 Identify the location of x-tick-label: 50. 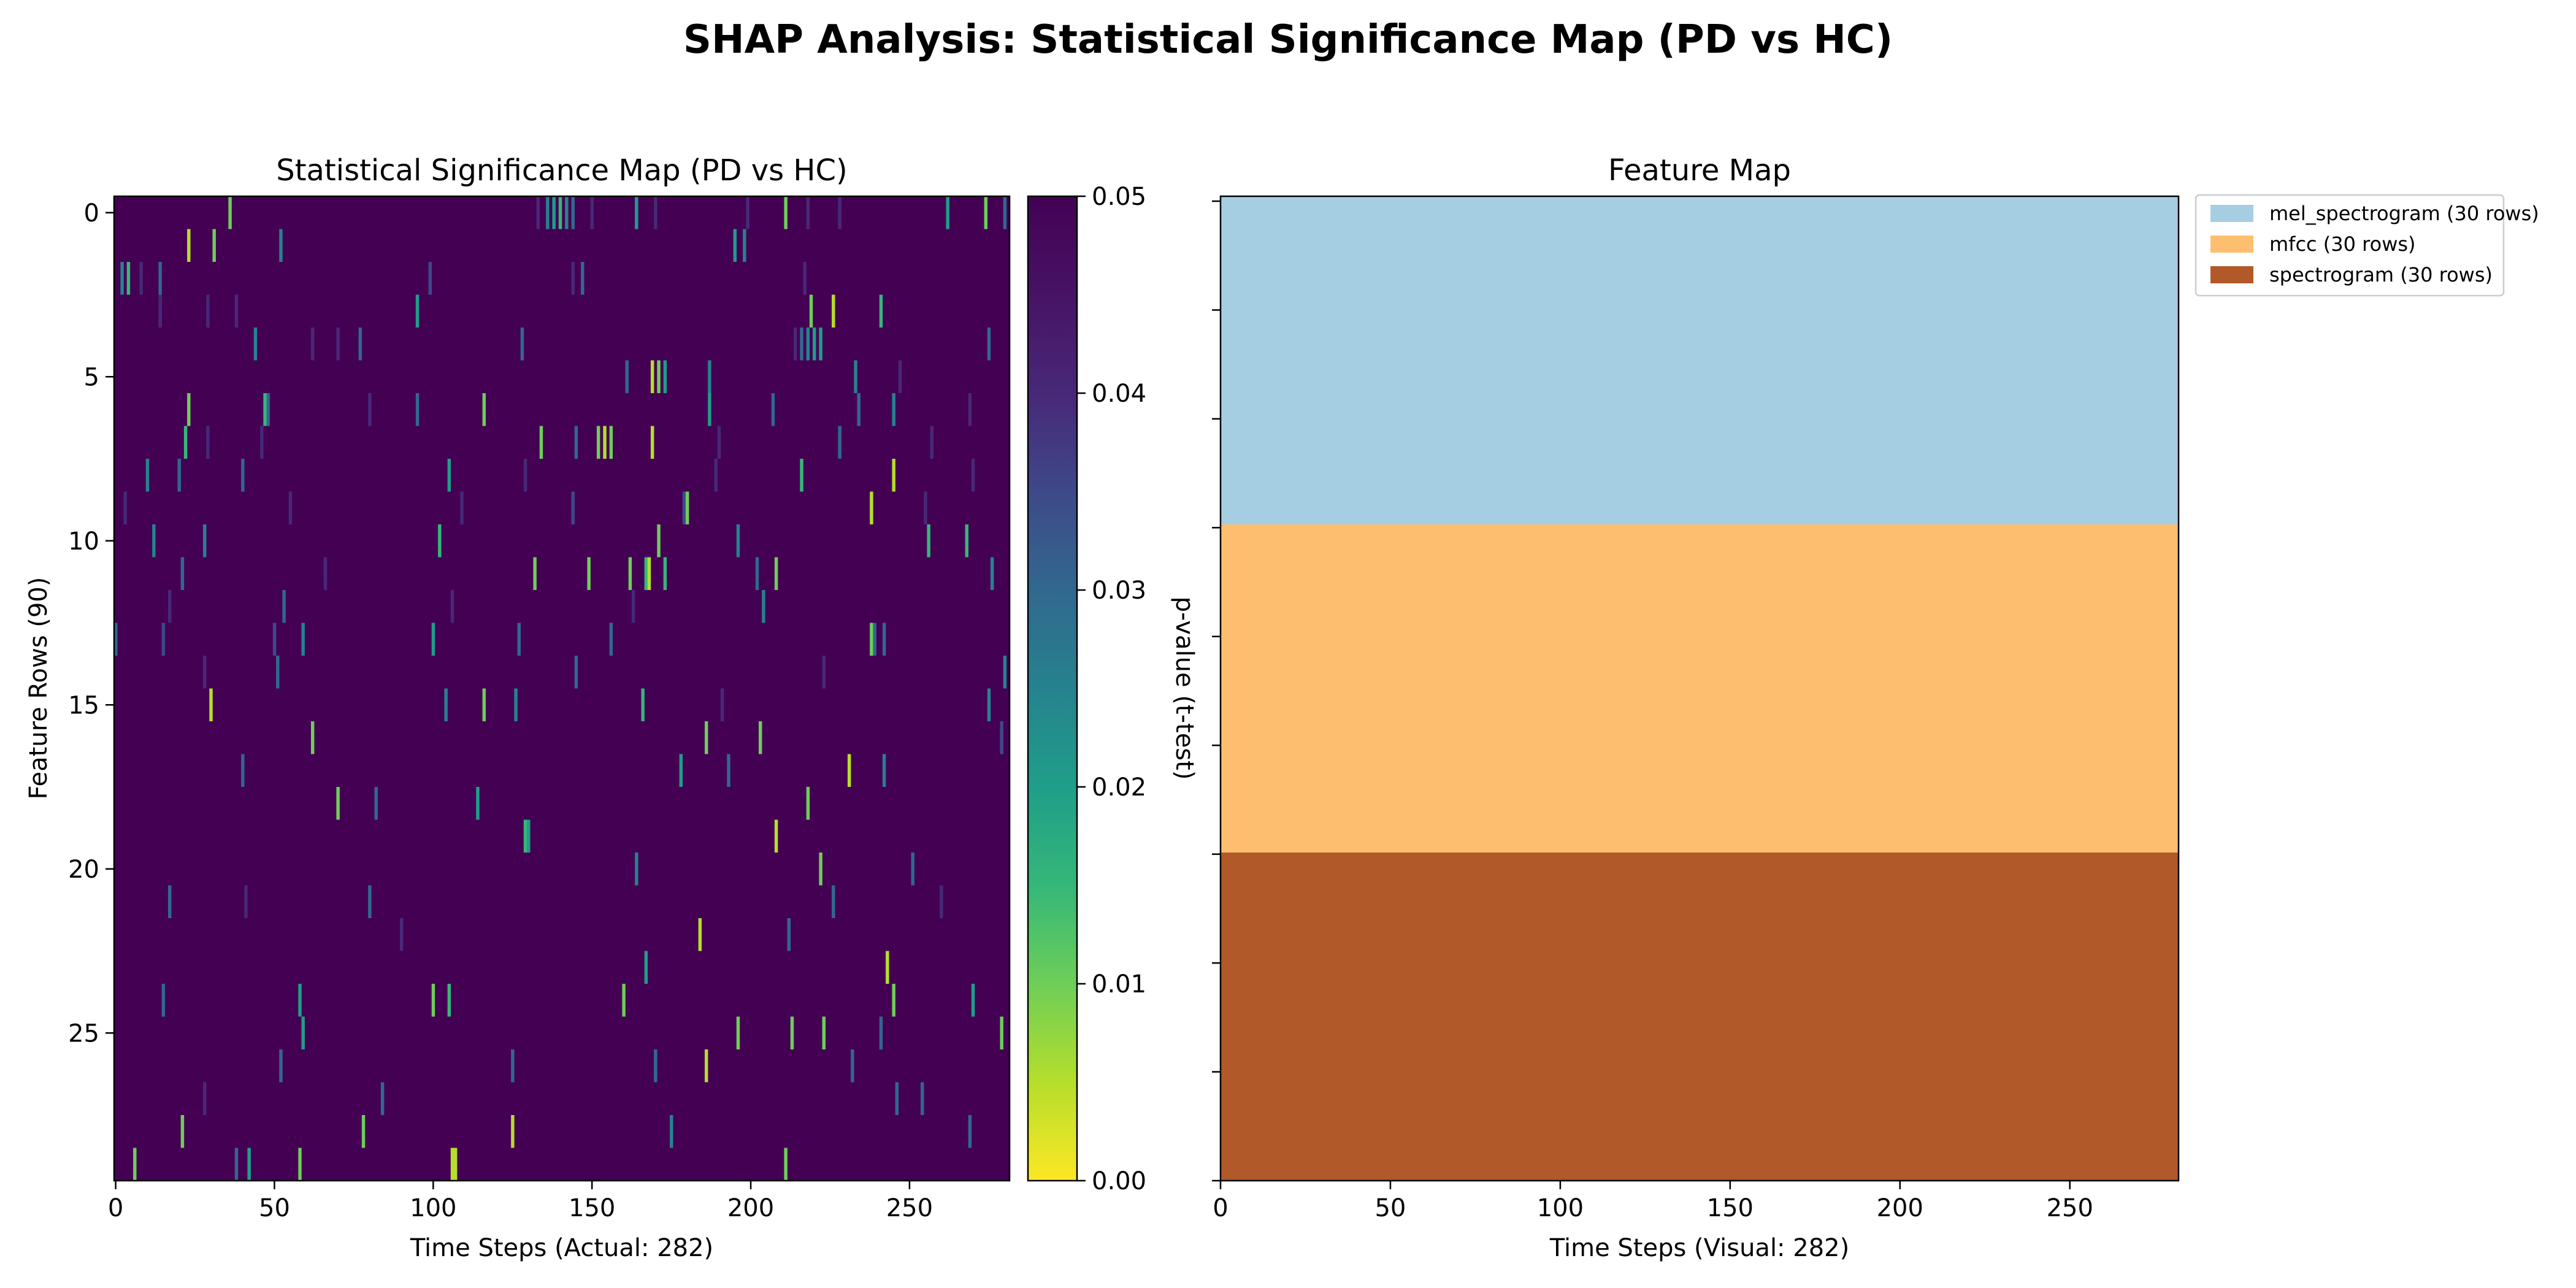
(1390, 1208).